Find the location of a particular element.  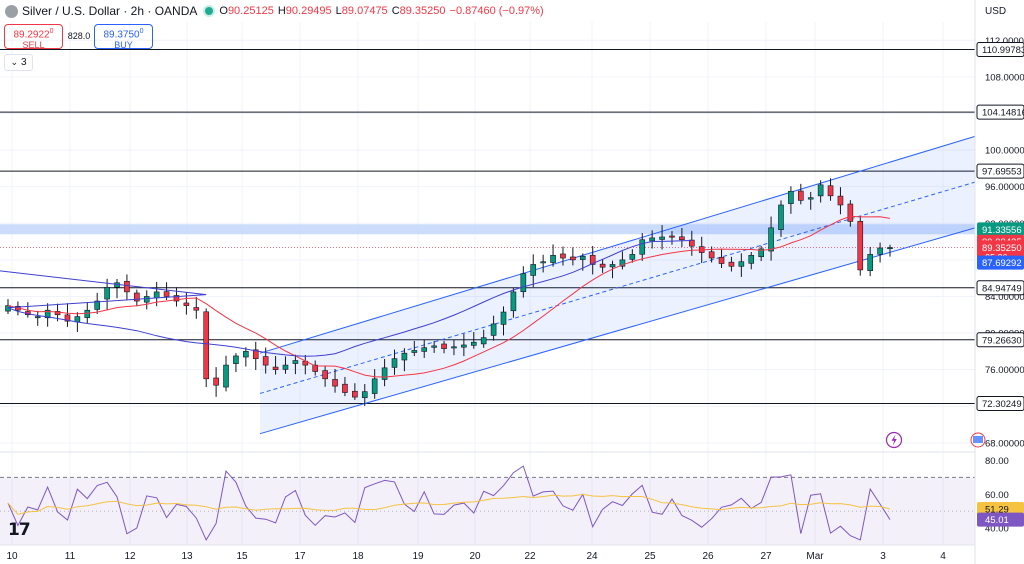

level-tag-label: 72.30249 is located at coordinates (1002, 404).